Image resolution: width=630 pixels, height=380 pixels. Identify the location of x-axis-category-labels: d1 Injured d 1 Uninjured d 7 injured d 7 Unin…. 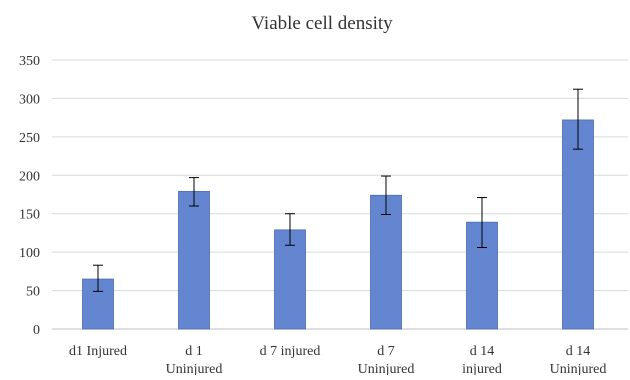
(338, 360).